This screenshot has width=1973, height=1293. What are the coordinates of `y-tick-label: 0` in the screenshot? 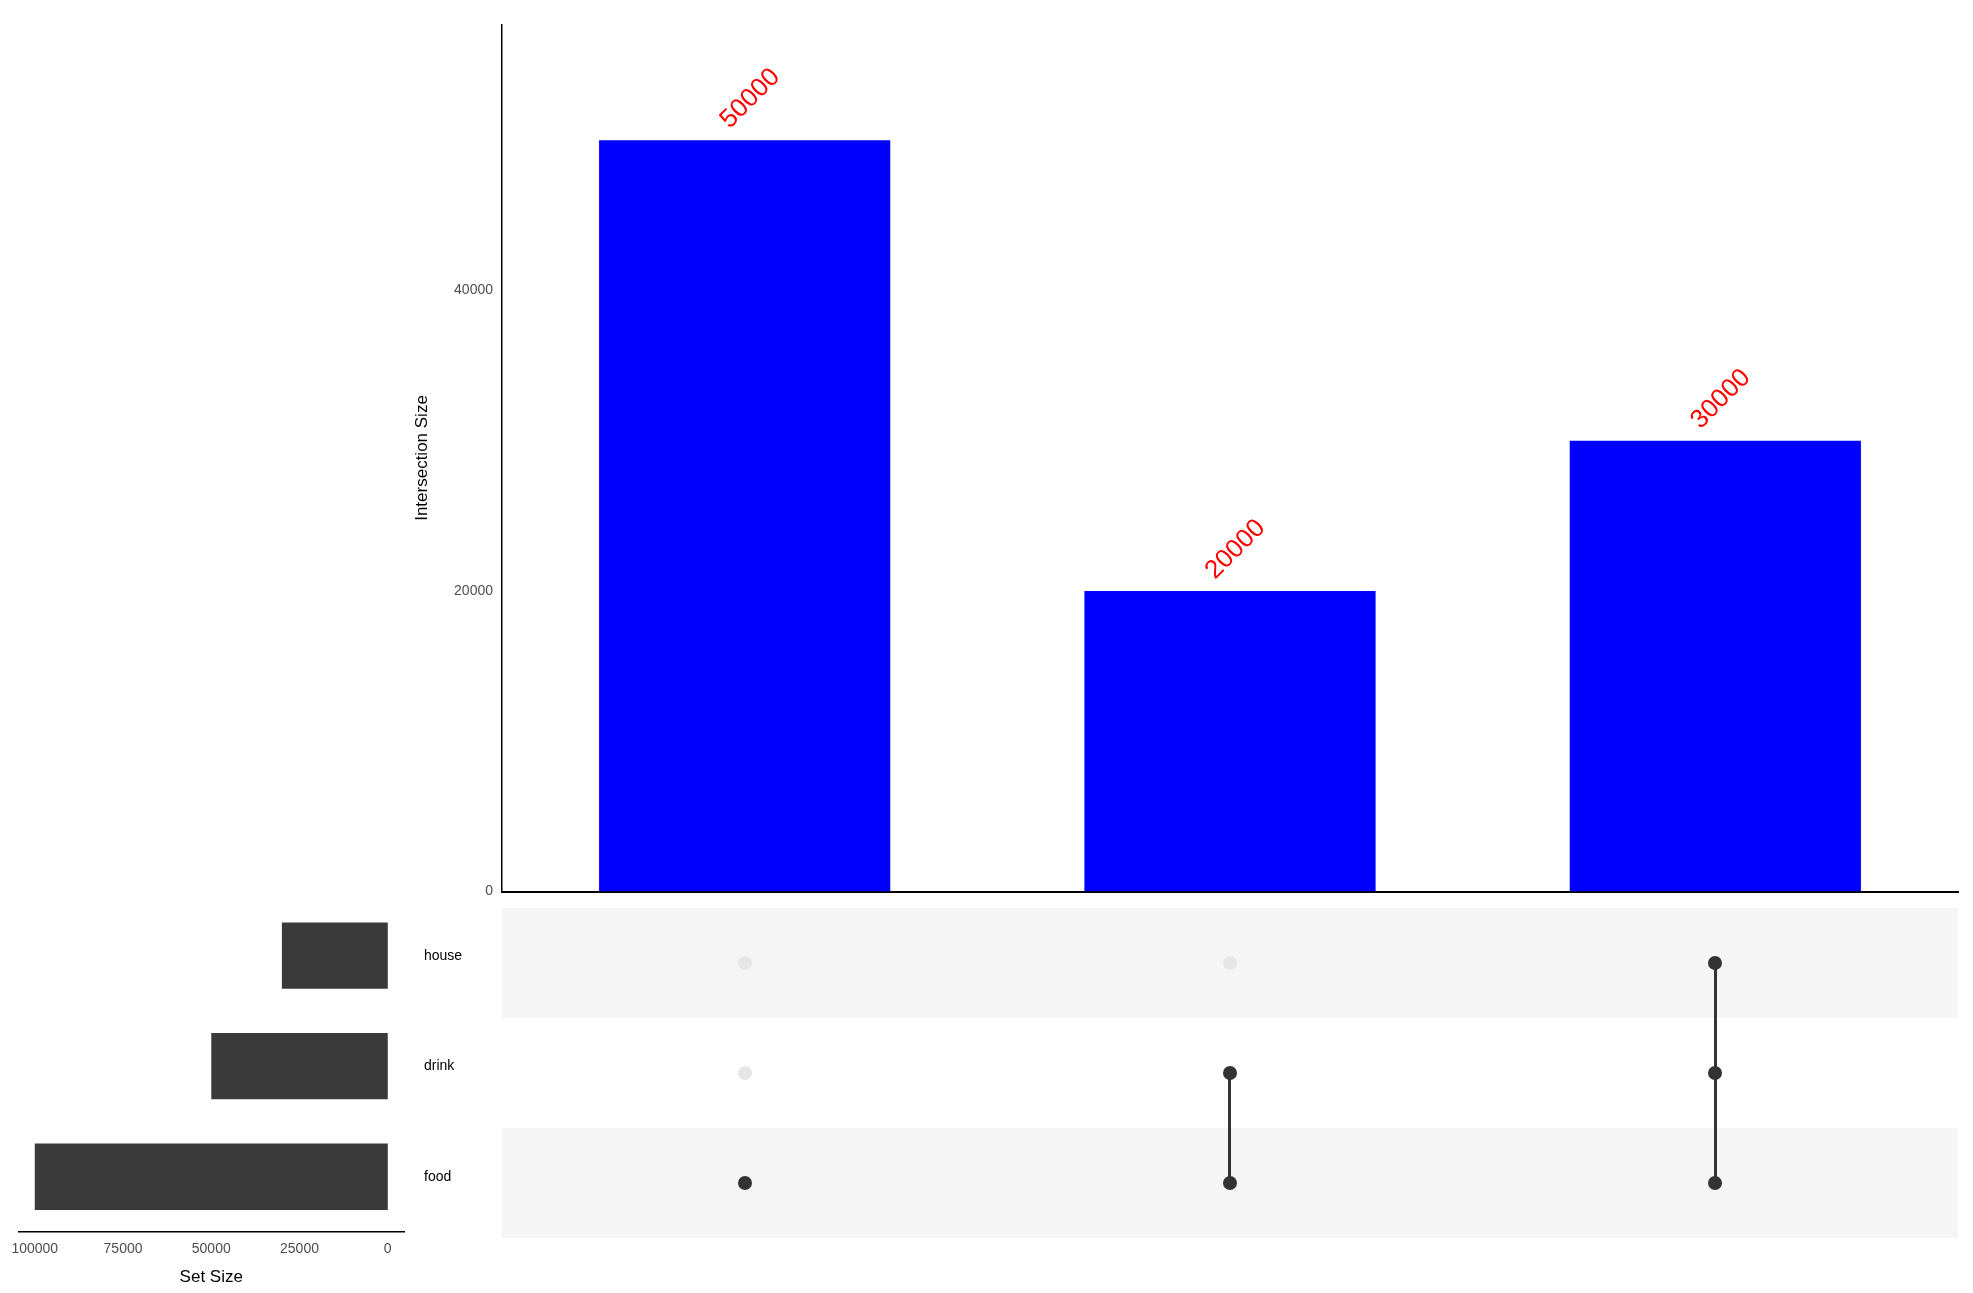 It's located at (489, 890).